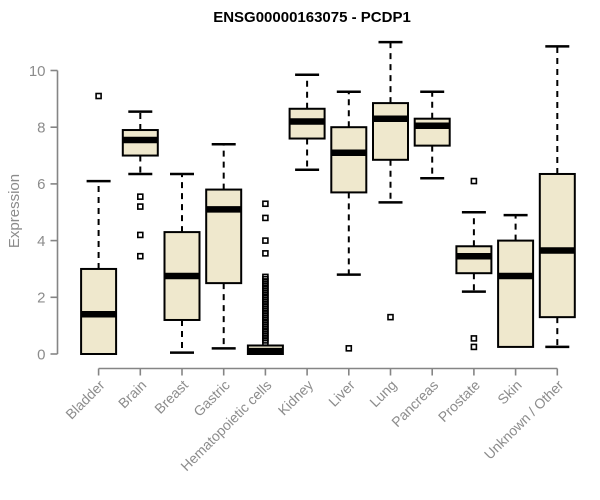 The height and width of the screenshot is (500, 600). What do you see at coordinates (41, 298) in the screenshot?
I see `y-tick-label: 2` at bounding box center [41, 298].